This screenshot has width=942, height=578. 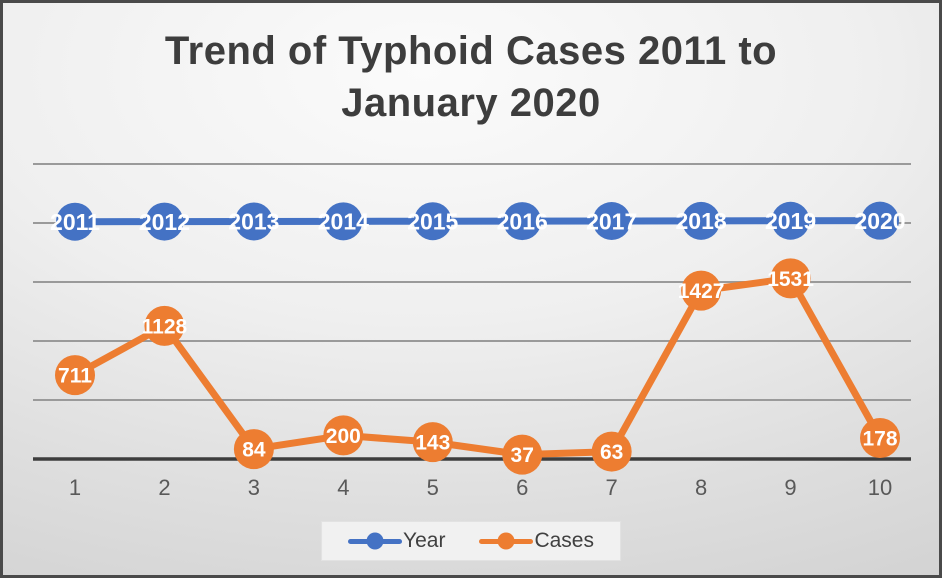 I want to click on legend-item-year: Year, so click(x=396, y=541).